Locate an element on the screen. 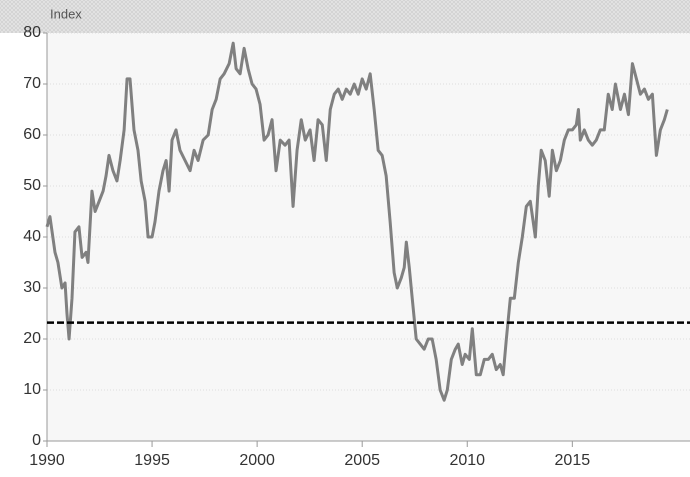 This screenshot has width=690, height=477. header-band is located at coordinates (345, 16).